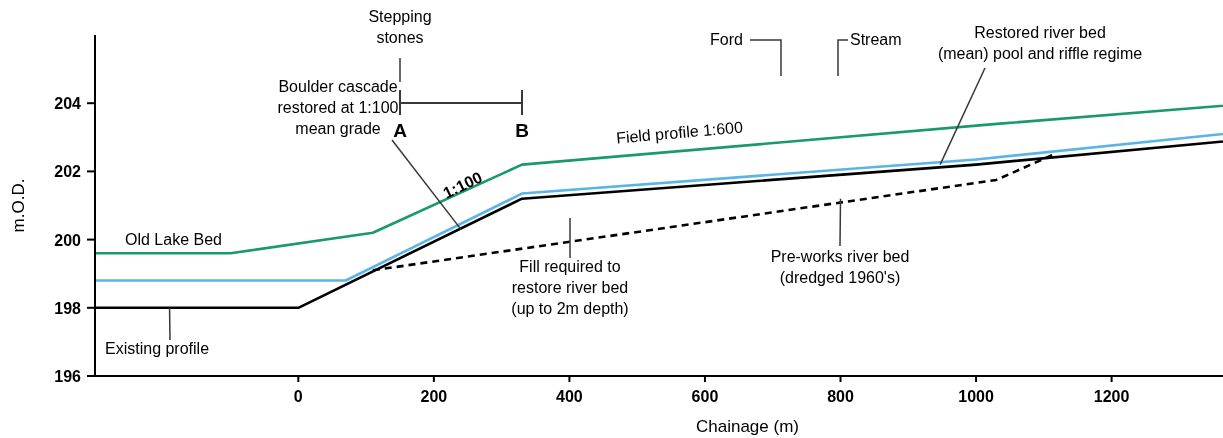  What do you see at coordinates (1111, 396) in the screenshot?
I see `x-tick-label: 1200` at bounding box center [1111, 396].